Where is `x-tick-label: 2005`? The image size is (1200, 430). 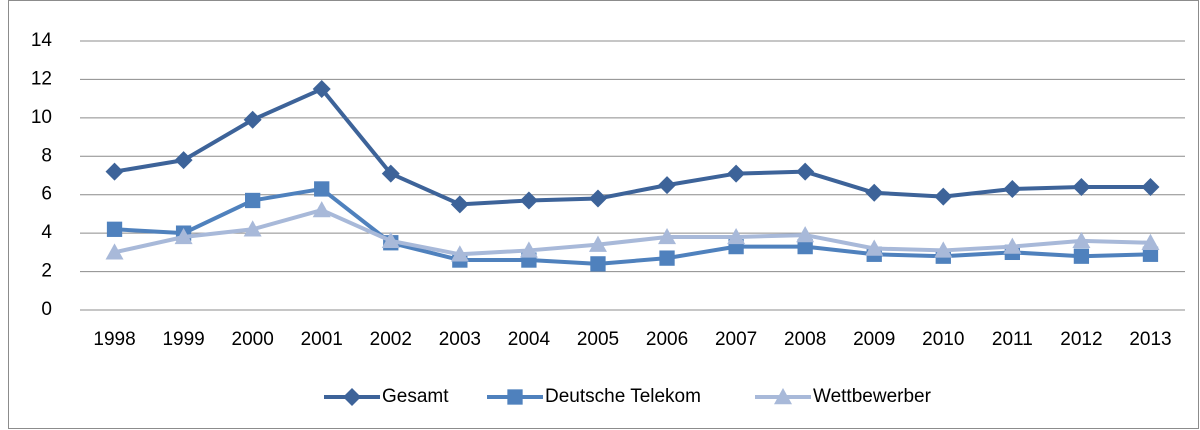
x-tick-label: 2005 is located at coordinates (598, 339).